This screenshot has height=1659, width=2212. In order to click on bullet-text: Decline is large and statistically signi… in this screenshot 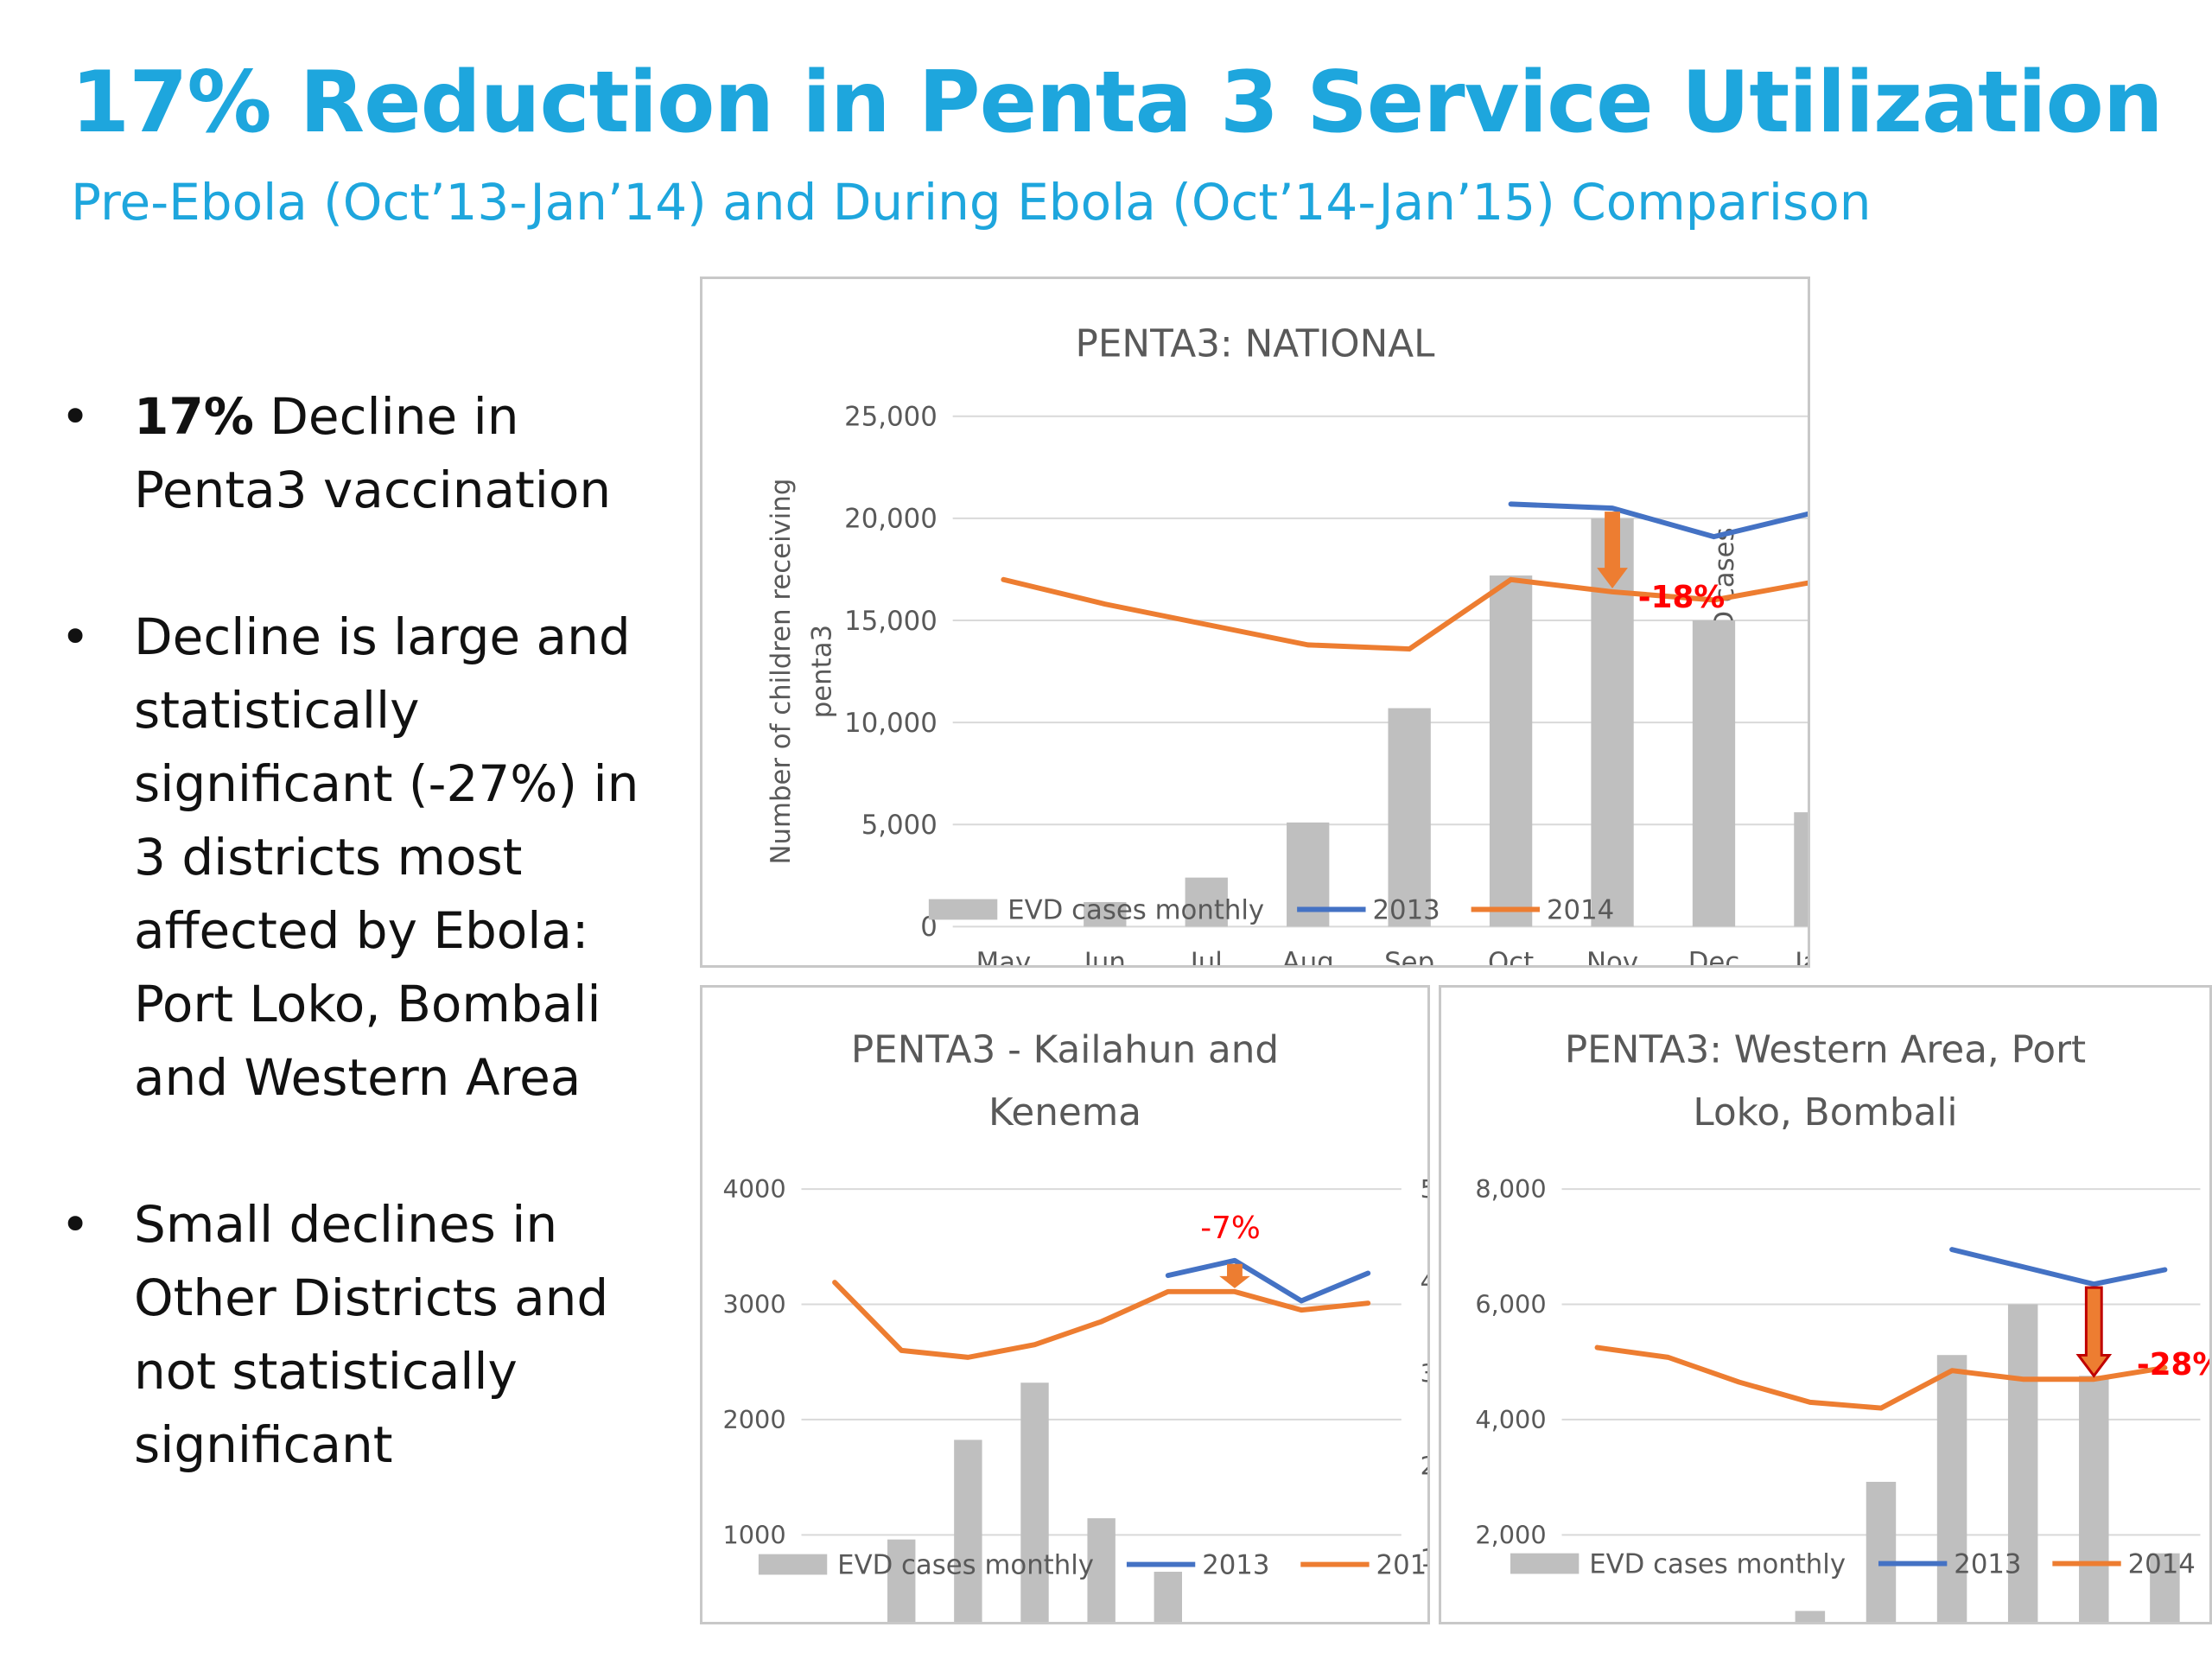, I will do `click(386, 857)`.